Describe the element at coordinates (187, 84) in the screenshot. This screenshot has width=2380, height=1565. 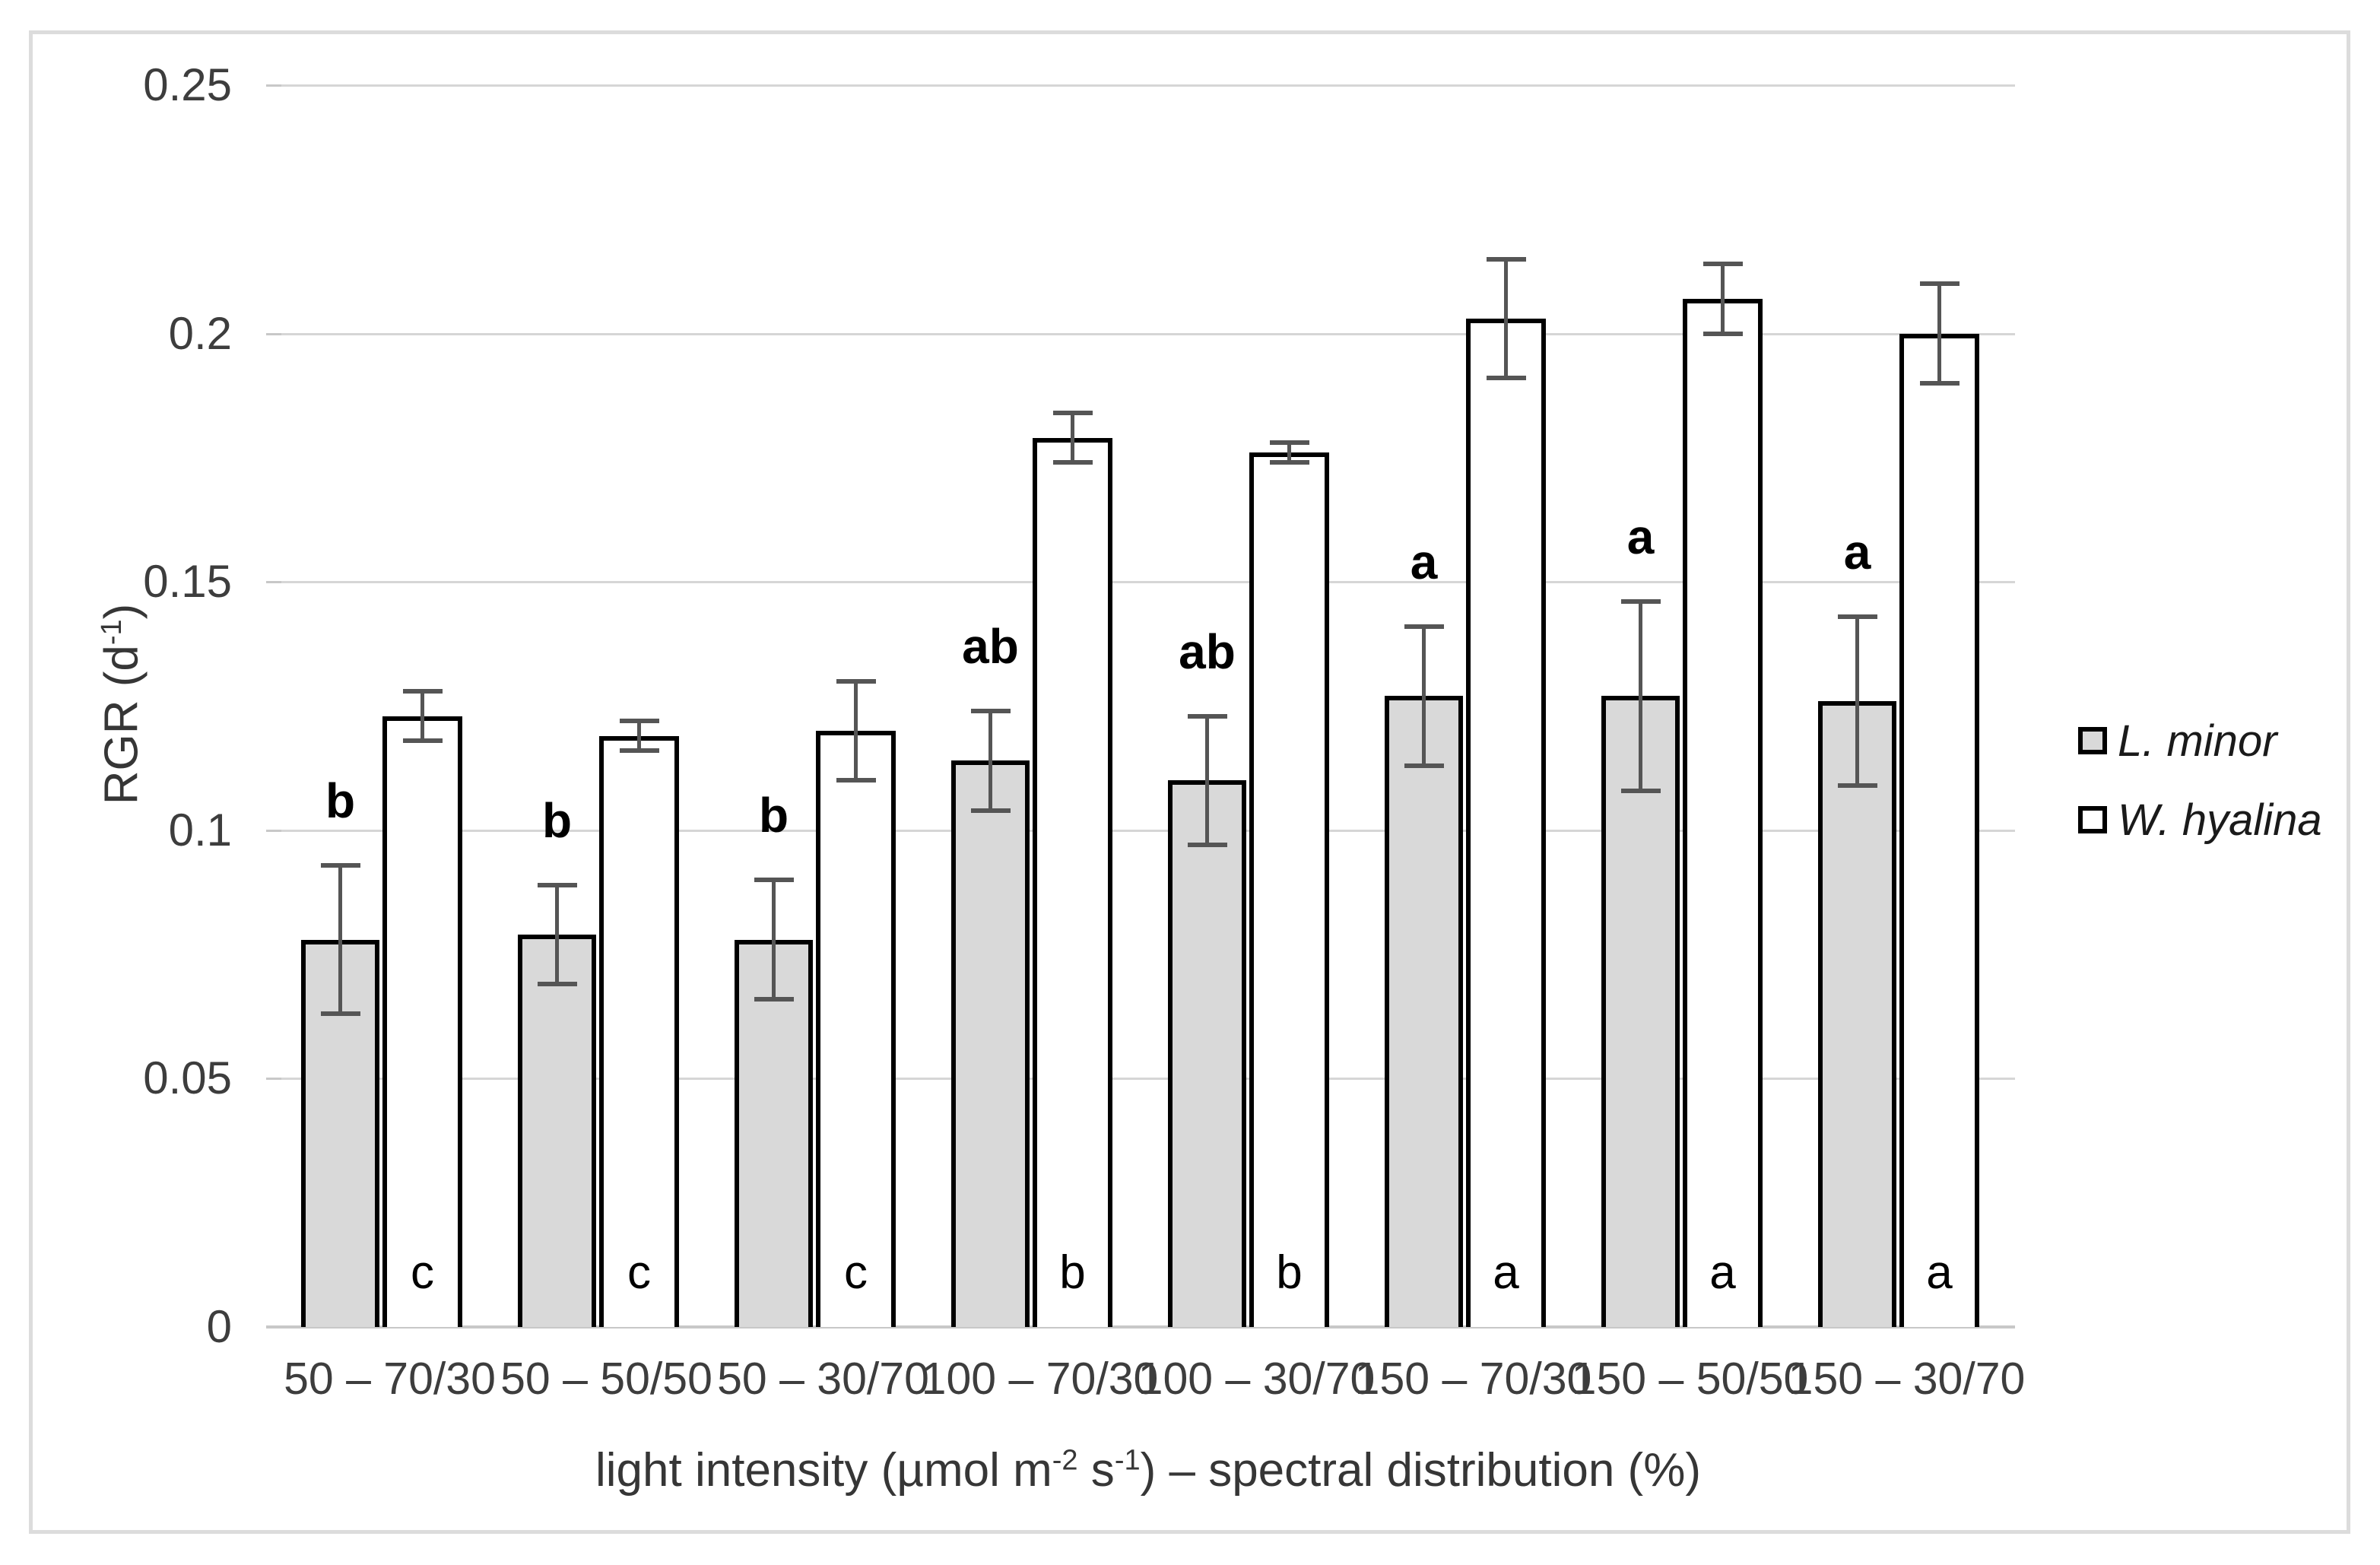
I see `y-axis-tick-label: 0.25` at that location.